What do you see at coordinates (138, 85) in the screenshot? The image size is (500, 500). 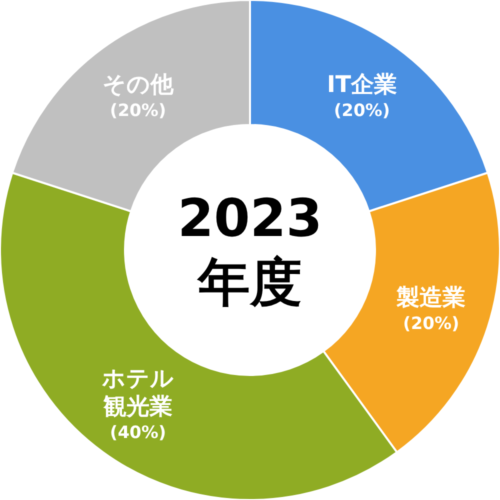 I see `slice-label: その他` at bounding box center [138, 85].